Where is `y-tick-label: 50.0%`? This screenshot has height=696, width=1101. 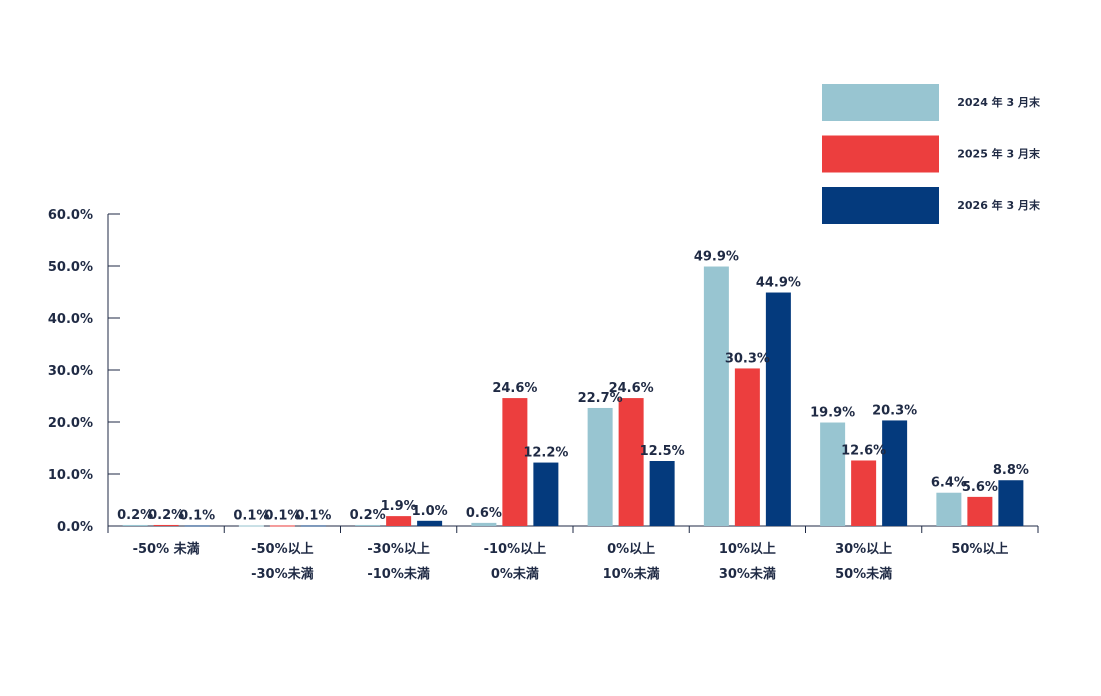 y-tick-label: 50.0% is located at coordinates (70, 267).